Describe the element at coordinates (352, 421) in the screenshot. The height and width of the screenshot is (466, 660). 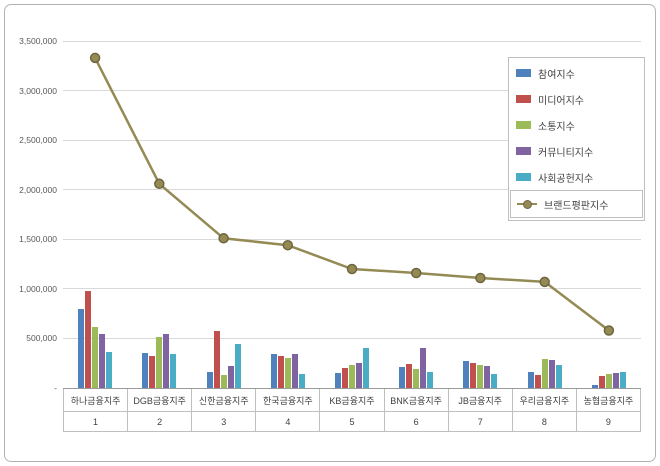
I see `category-number: 5` at that location.